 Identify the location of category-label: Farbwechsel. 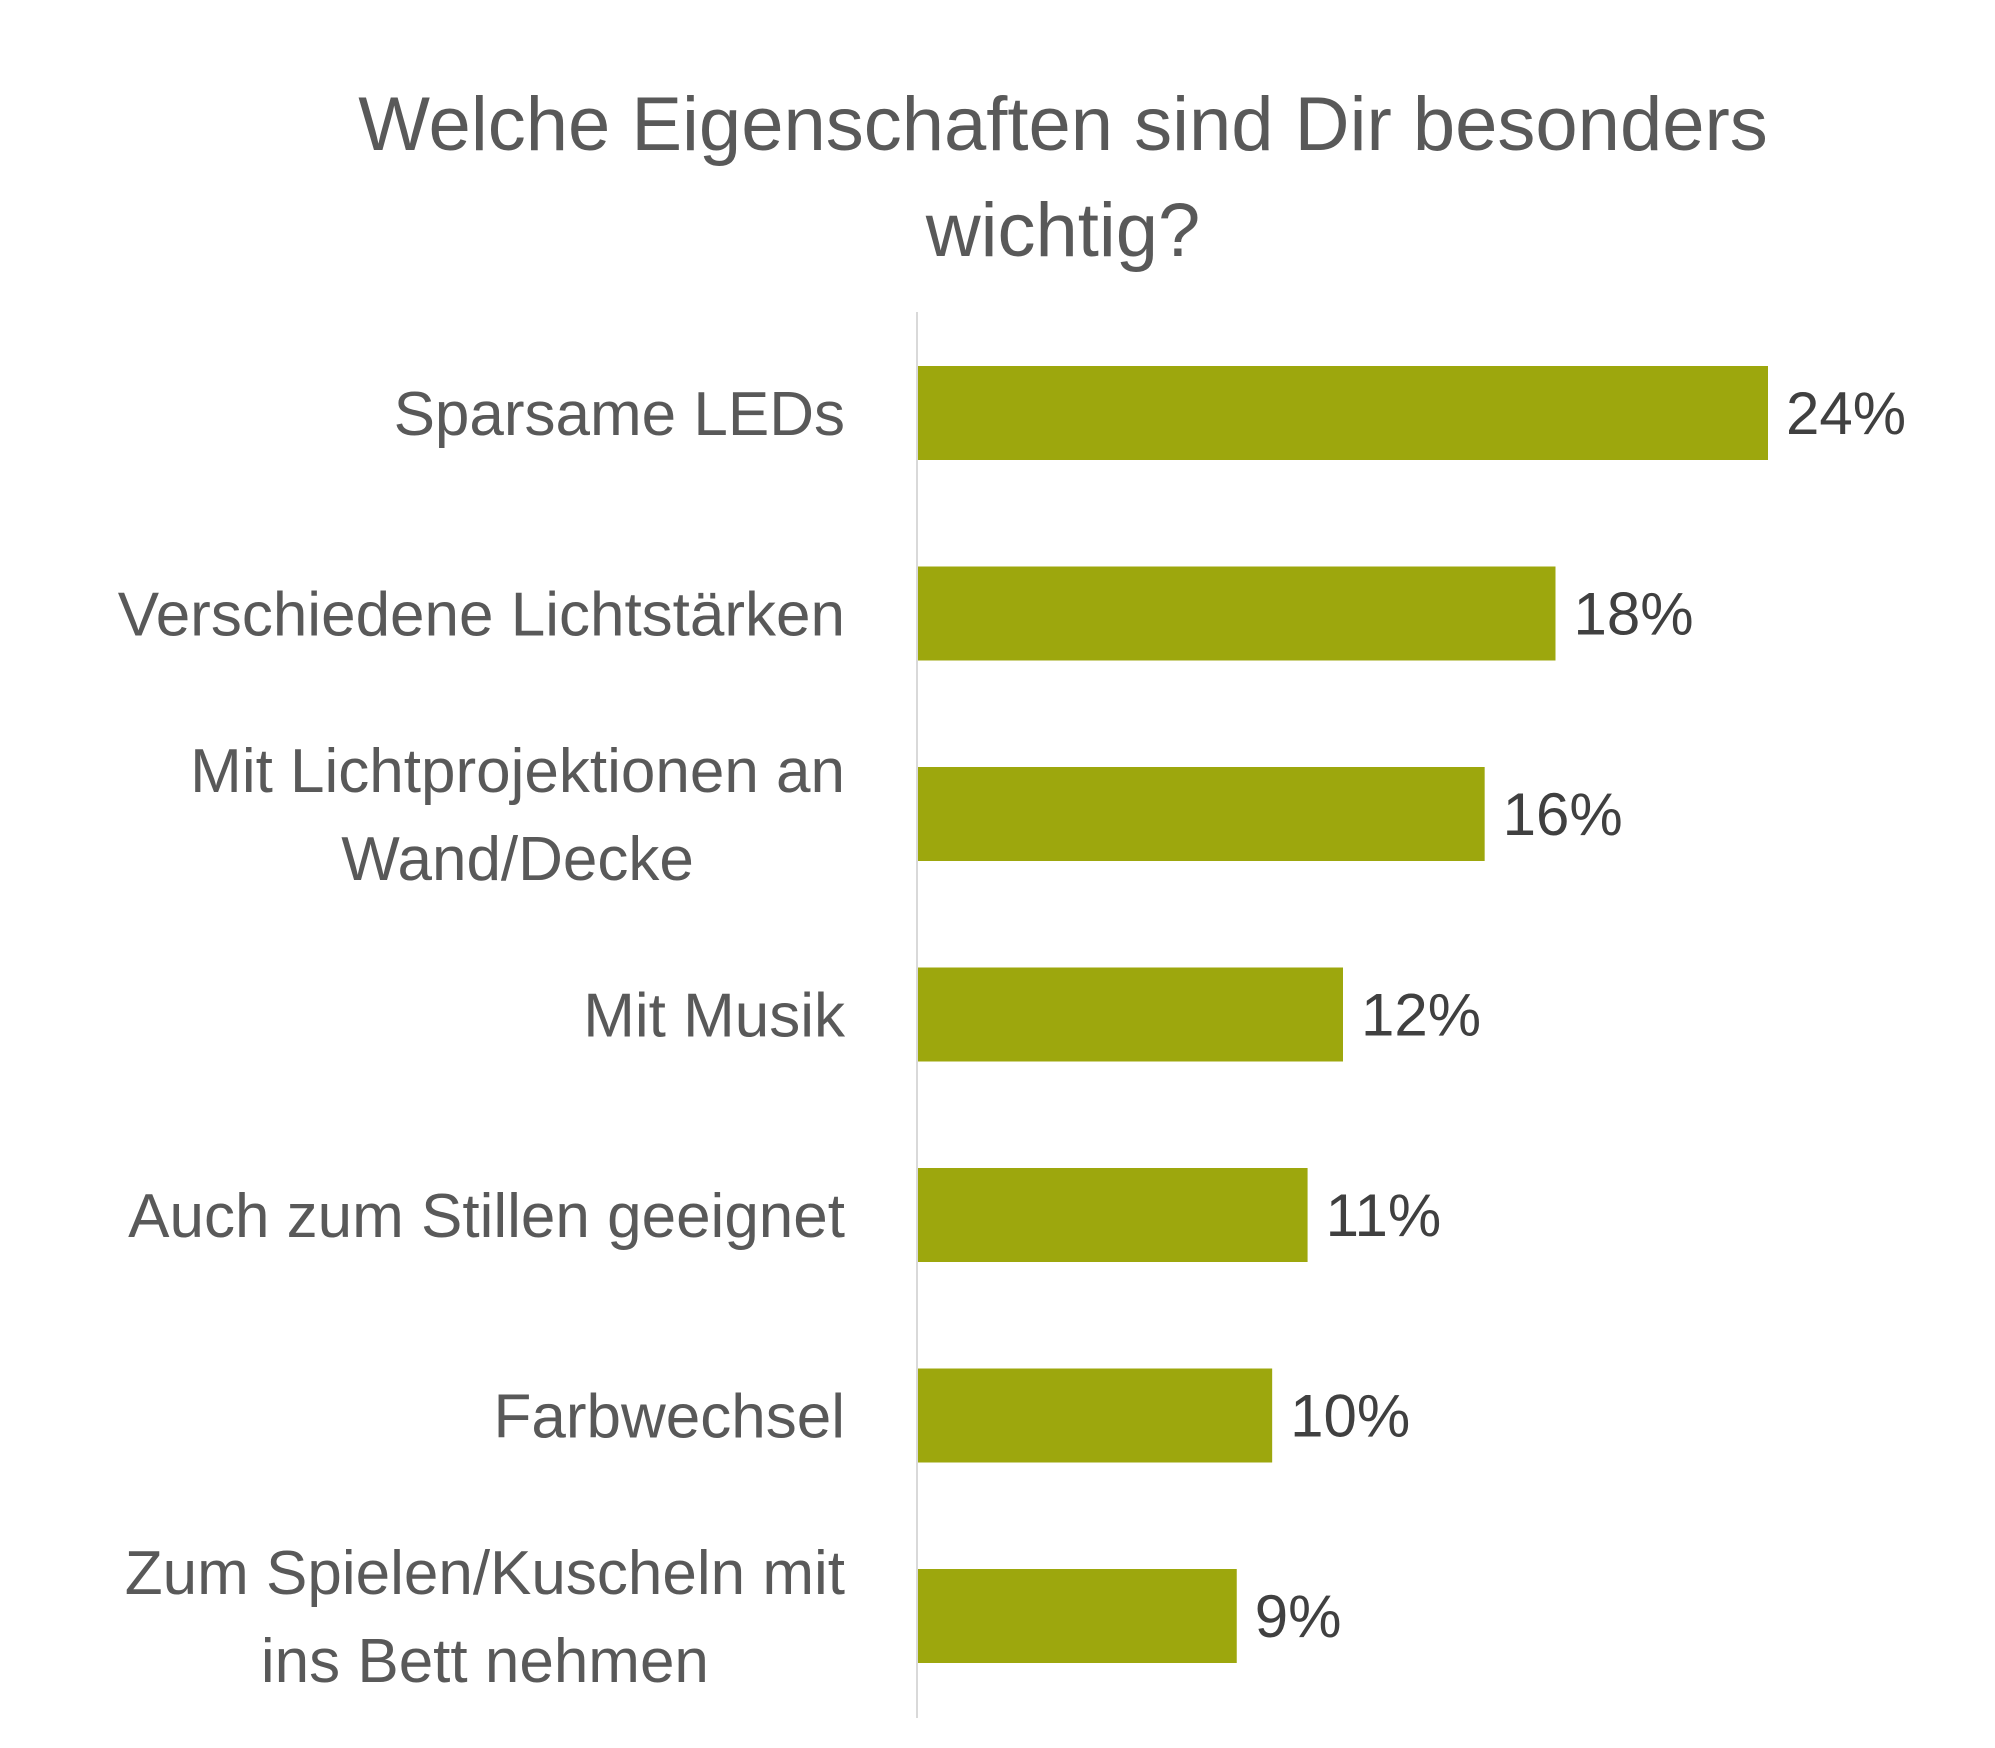
(669, 1417).